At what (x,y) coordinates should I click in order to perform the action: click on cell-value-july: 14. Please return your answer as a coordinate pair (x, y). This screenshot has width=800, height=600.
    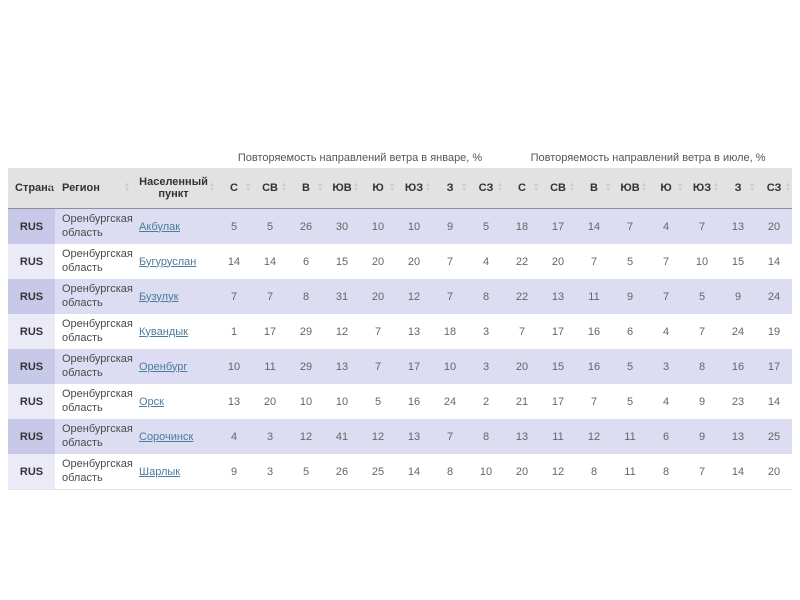
    Looking at the image, I should click on (738, 472).